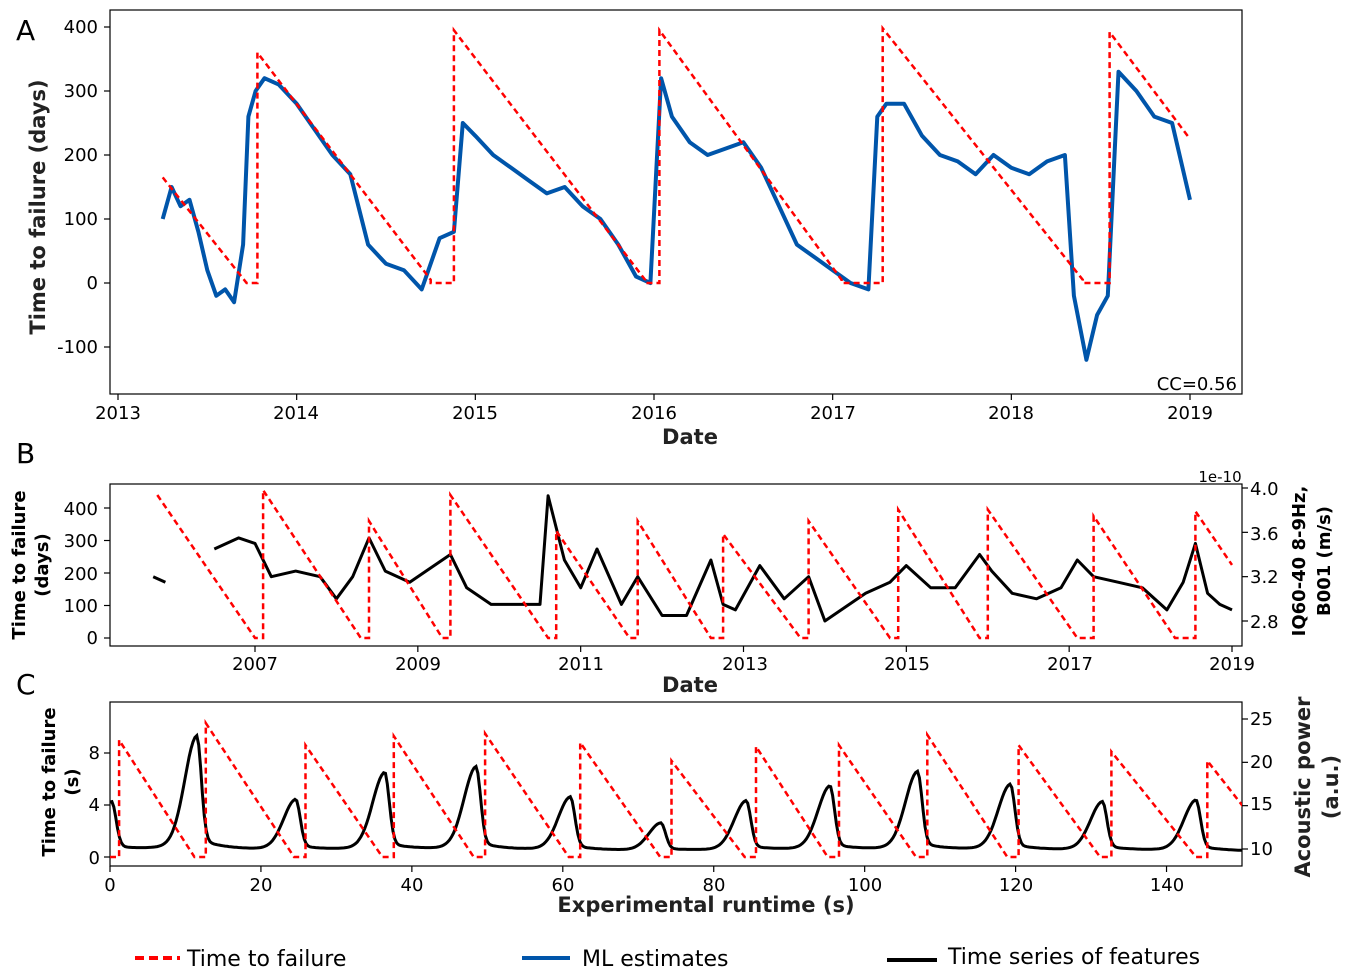 The width and height of the screenshot is (1358, 970). I want to click on b-offset-text: 1e-10, so click(1219, 477).